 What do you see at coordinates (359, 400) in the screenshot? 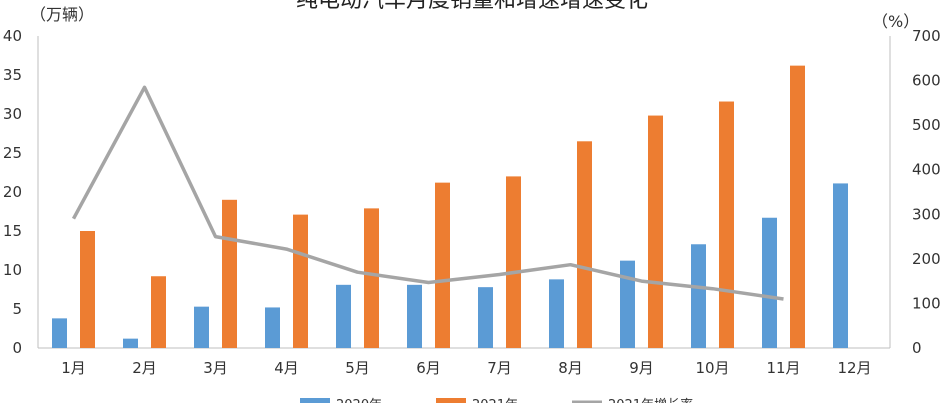
I see `legend-label: 2020年` at bounding box center [359, 400].